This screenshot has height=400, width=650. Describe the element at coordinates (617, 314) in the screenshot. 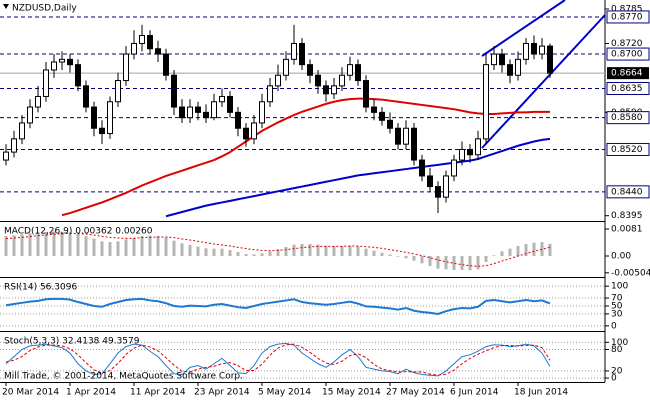

I see `y-tick-label: 30` at that location.